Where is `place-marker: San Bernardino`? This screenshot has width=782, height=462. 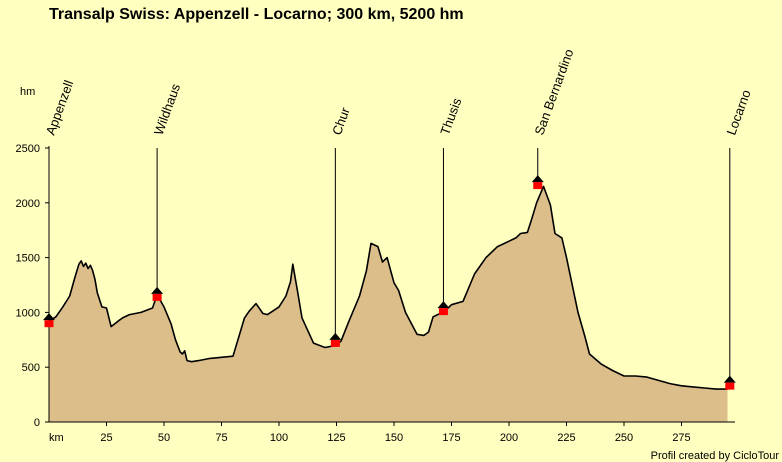
place-marker: San Bernardino is located at coordinates (553, 118).